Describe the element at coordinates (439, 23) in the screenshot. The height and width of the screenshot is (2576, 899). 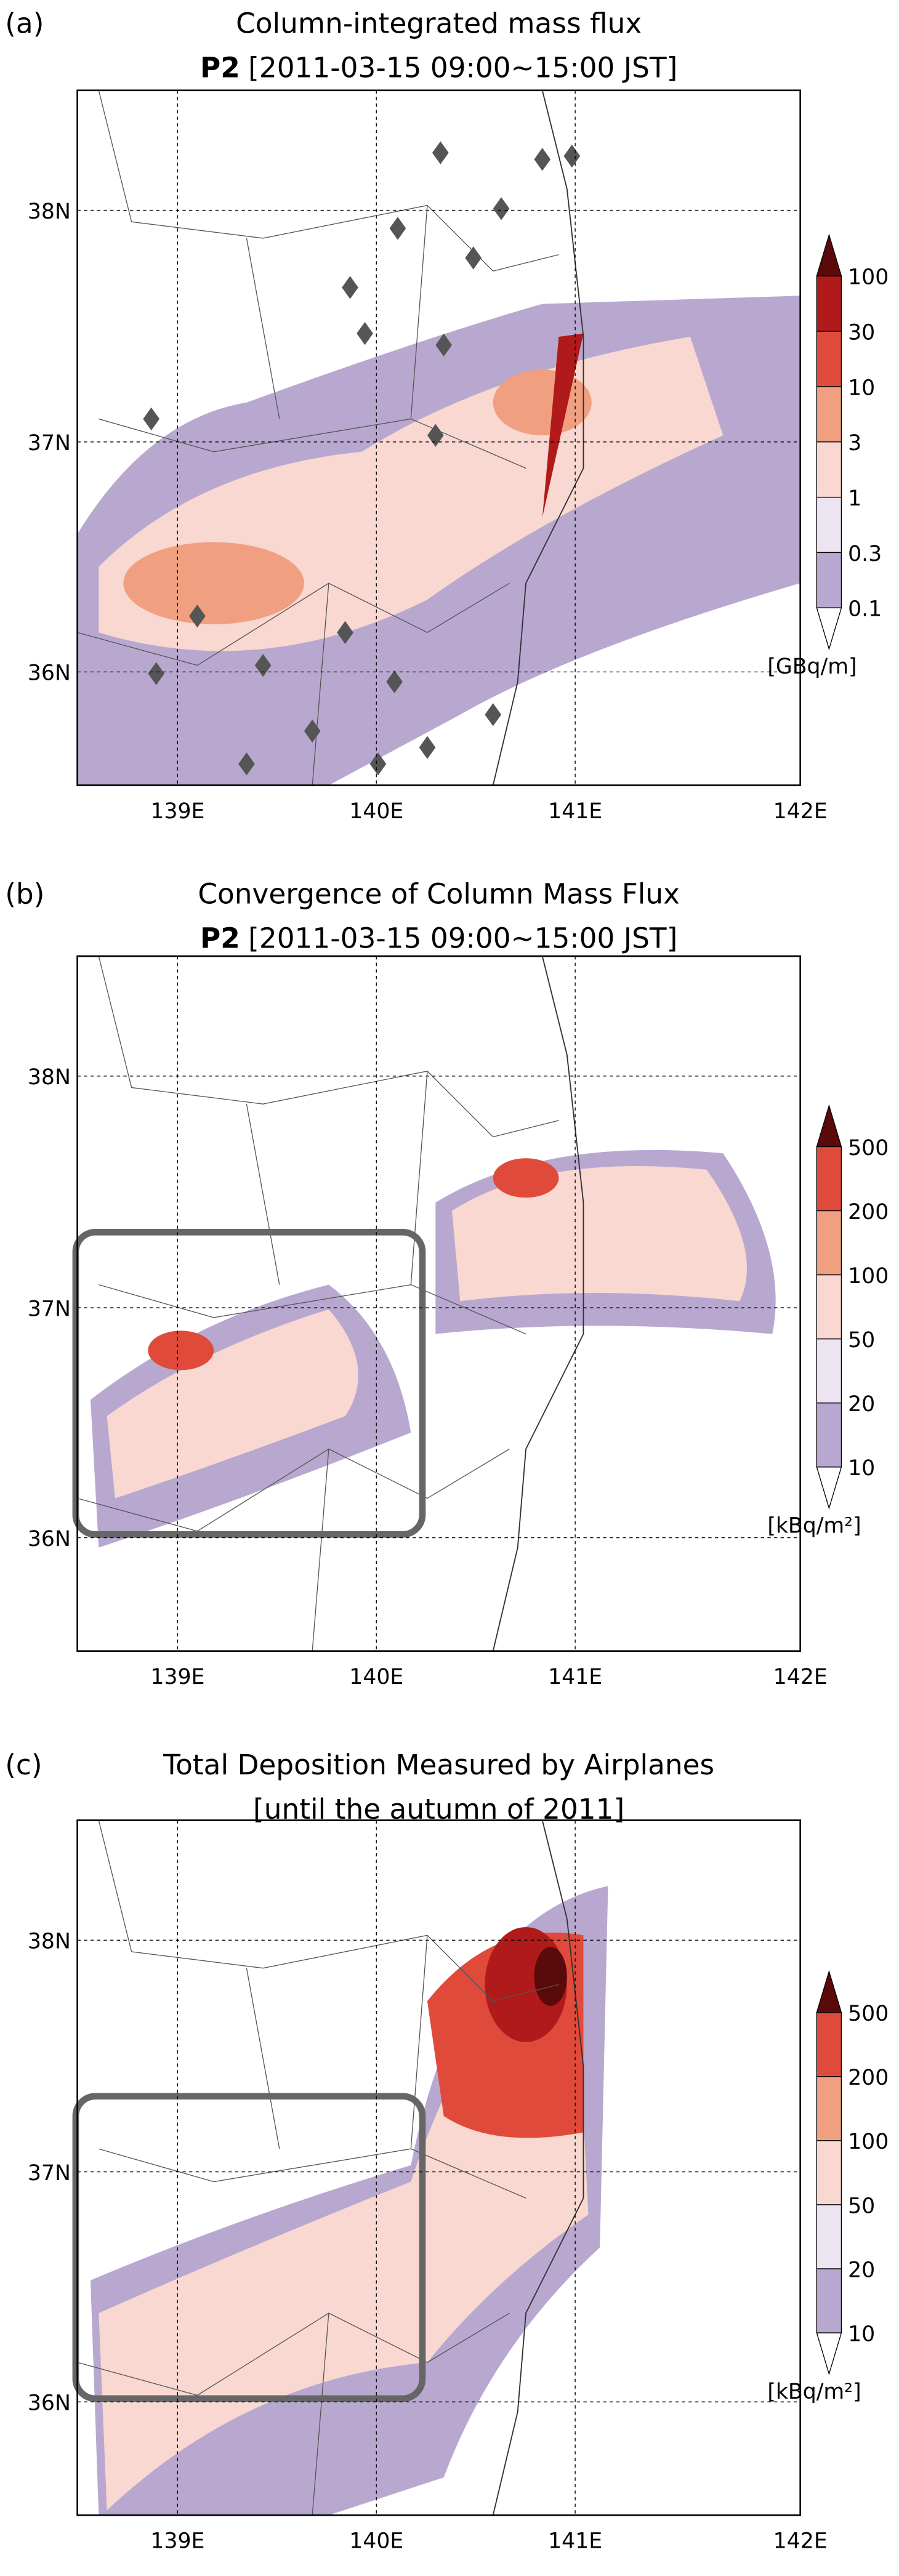
I see `panel-title: Column-integrated mass flux` at that location.